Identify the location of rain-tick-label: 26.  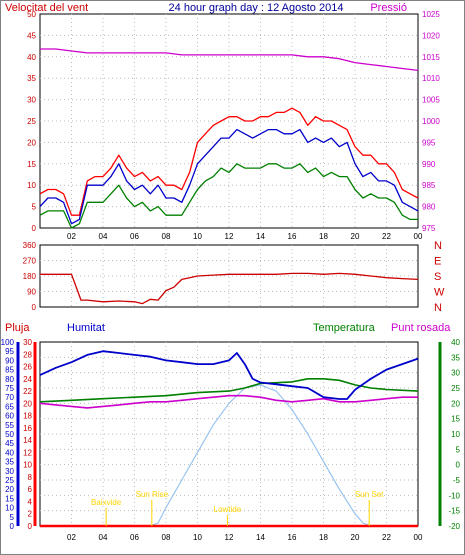
(27, 367).